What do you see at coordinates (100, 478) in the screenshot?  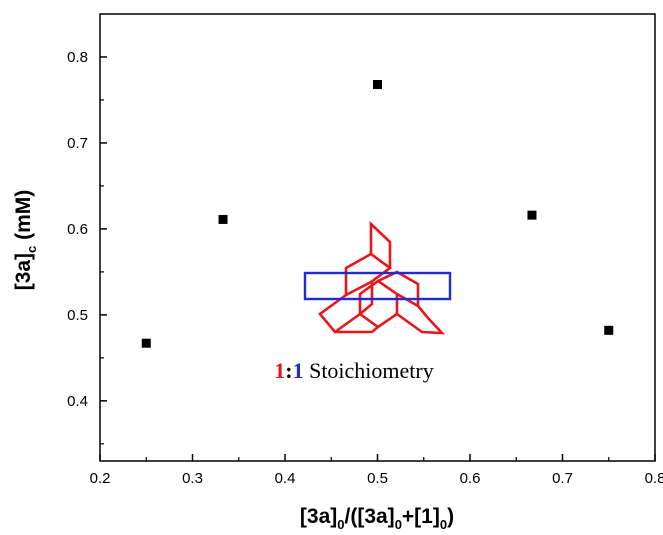 I see `x-tick-label: 0.2` at bounding box center [100, 478].